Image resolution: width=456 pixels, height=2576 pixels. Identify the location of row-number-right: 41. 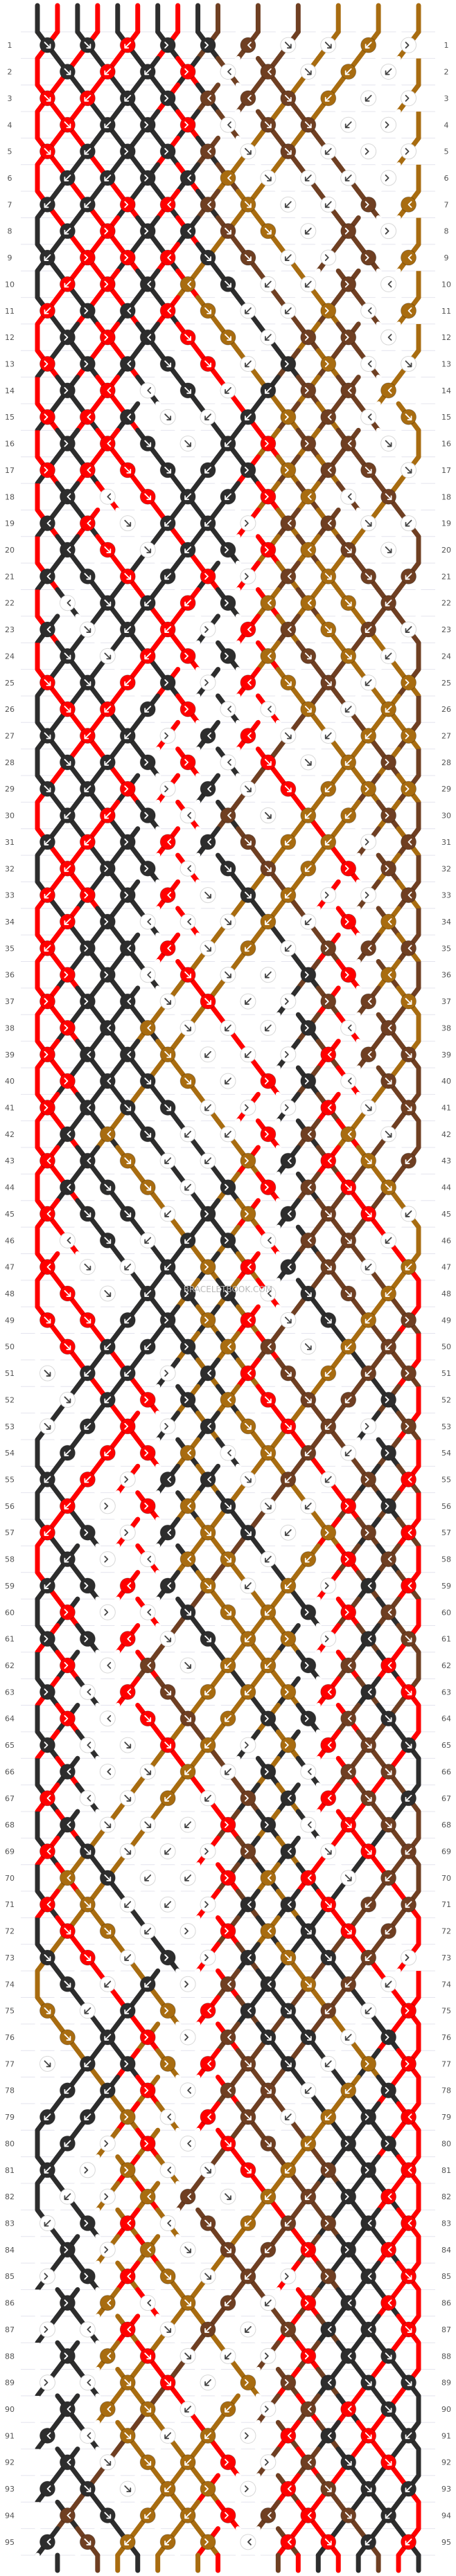
(446, 1107).